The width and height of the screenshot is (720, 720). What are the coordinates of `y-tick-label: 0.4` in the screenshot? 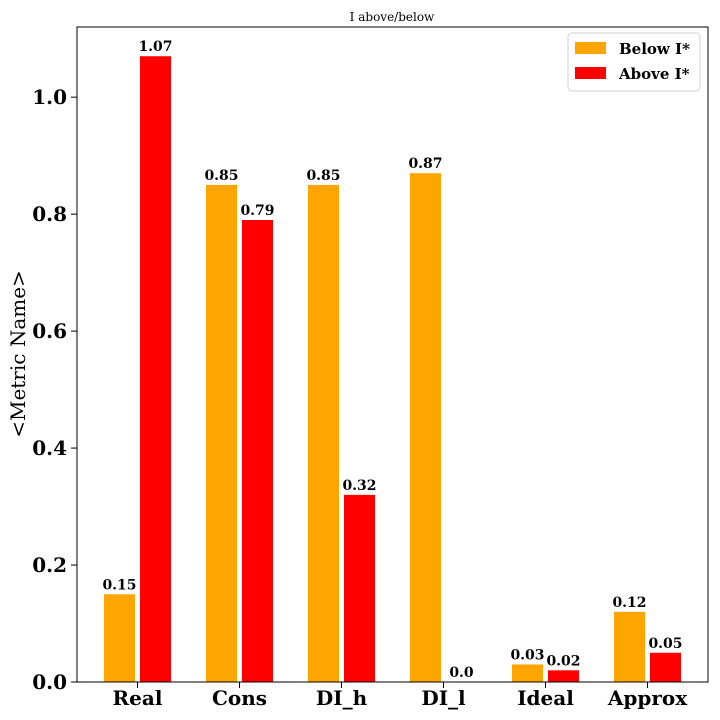 It's located at (49, 448).